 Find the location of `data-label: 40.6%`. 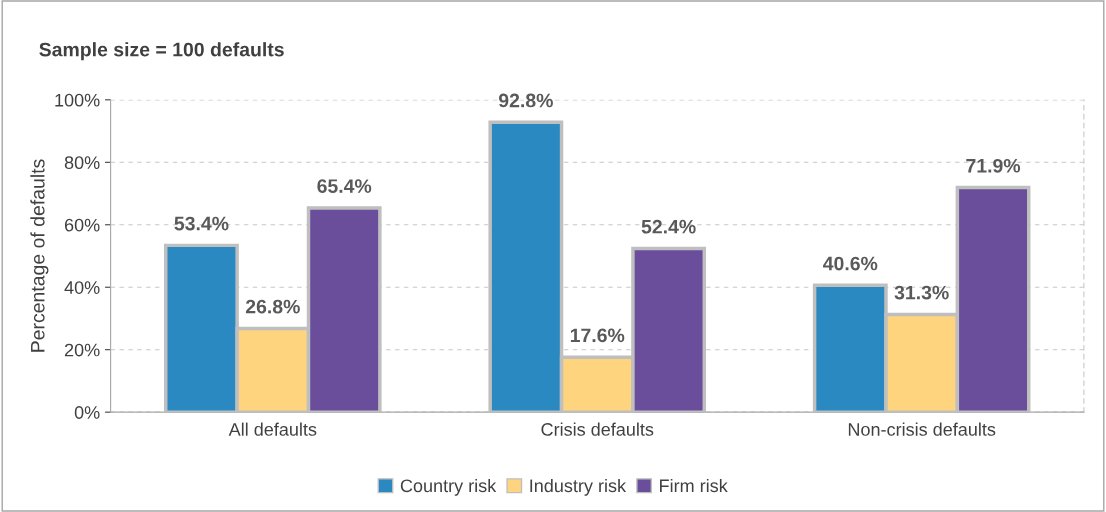

data-label: 40.6% is located at coordinates (850, 263).